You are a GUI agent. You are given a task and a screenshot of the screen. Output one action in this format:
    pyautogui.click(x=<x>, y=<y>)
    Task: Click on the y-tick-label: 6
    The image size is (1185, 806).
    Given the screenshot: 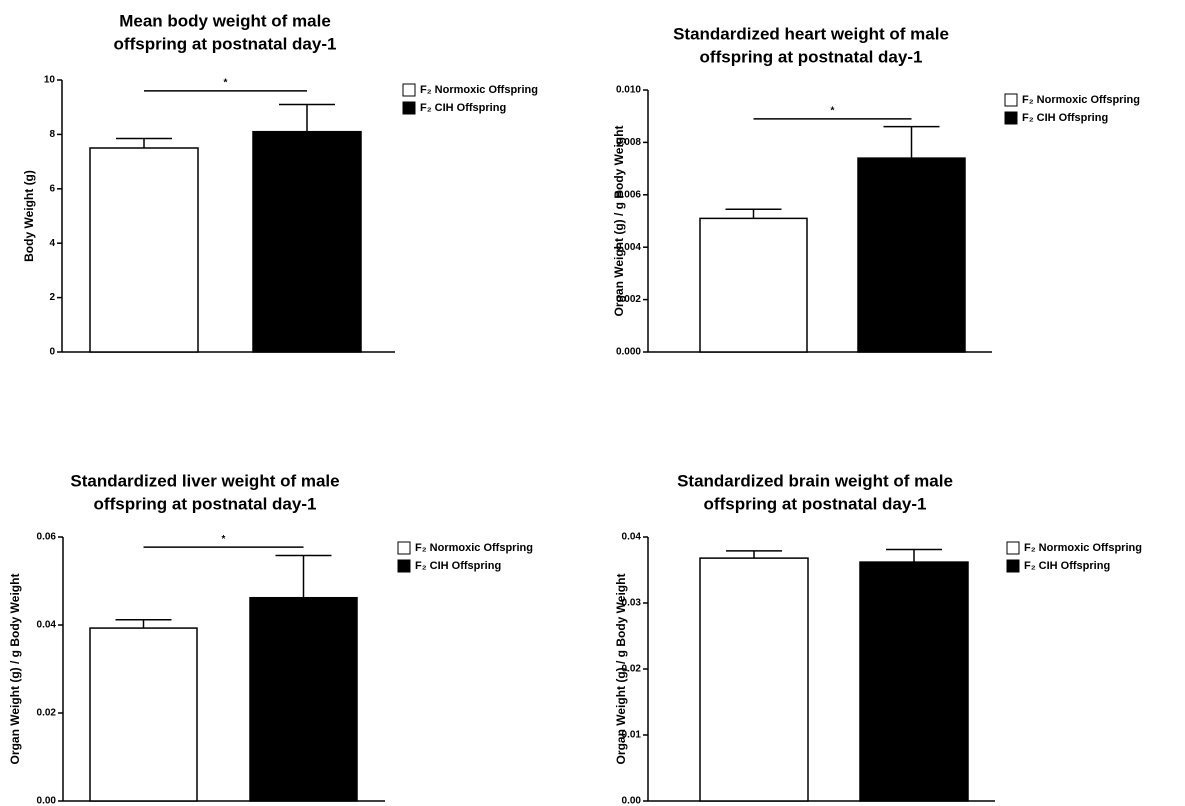 What is the action you would take?
    pyautogui.click(x=52, y=188)
    